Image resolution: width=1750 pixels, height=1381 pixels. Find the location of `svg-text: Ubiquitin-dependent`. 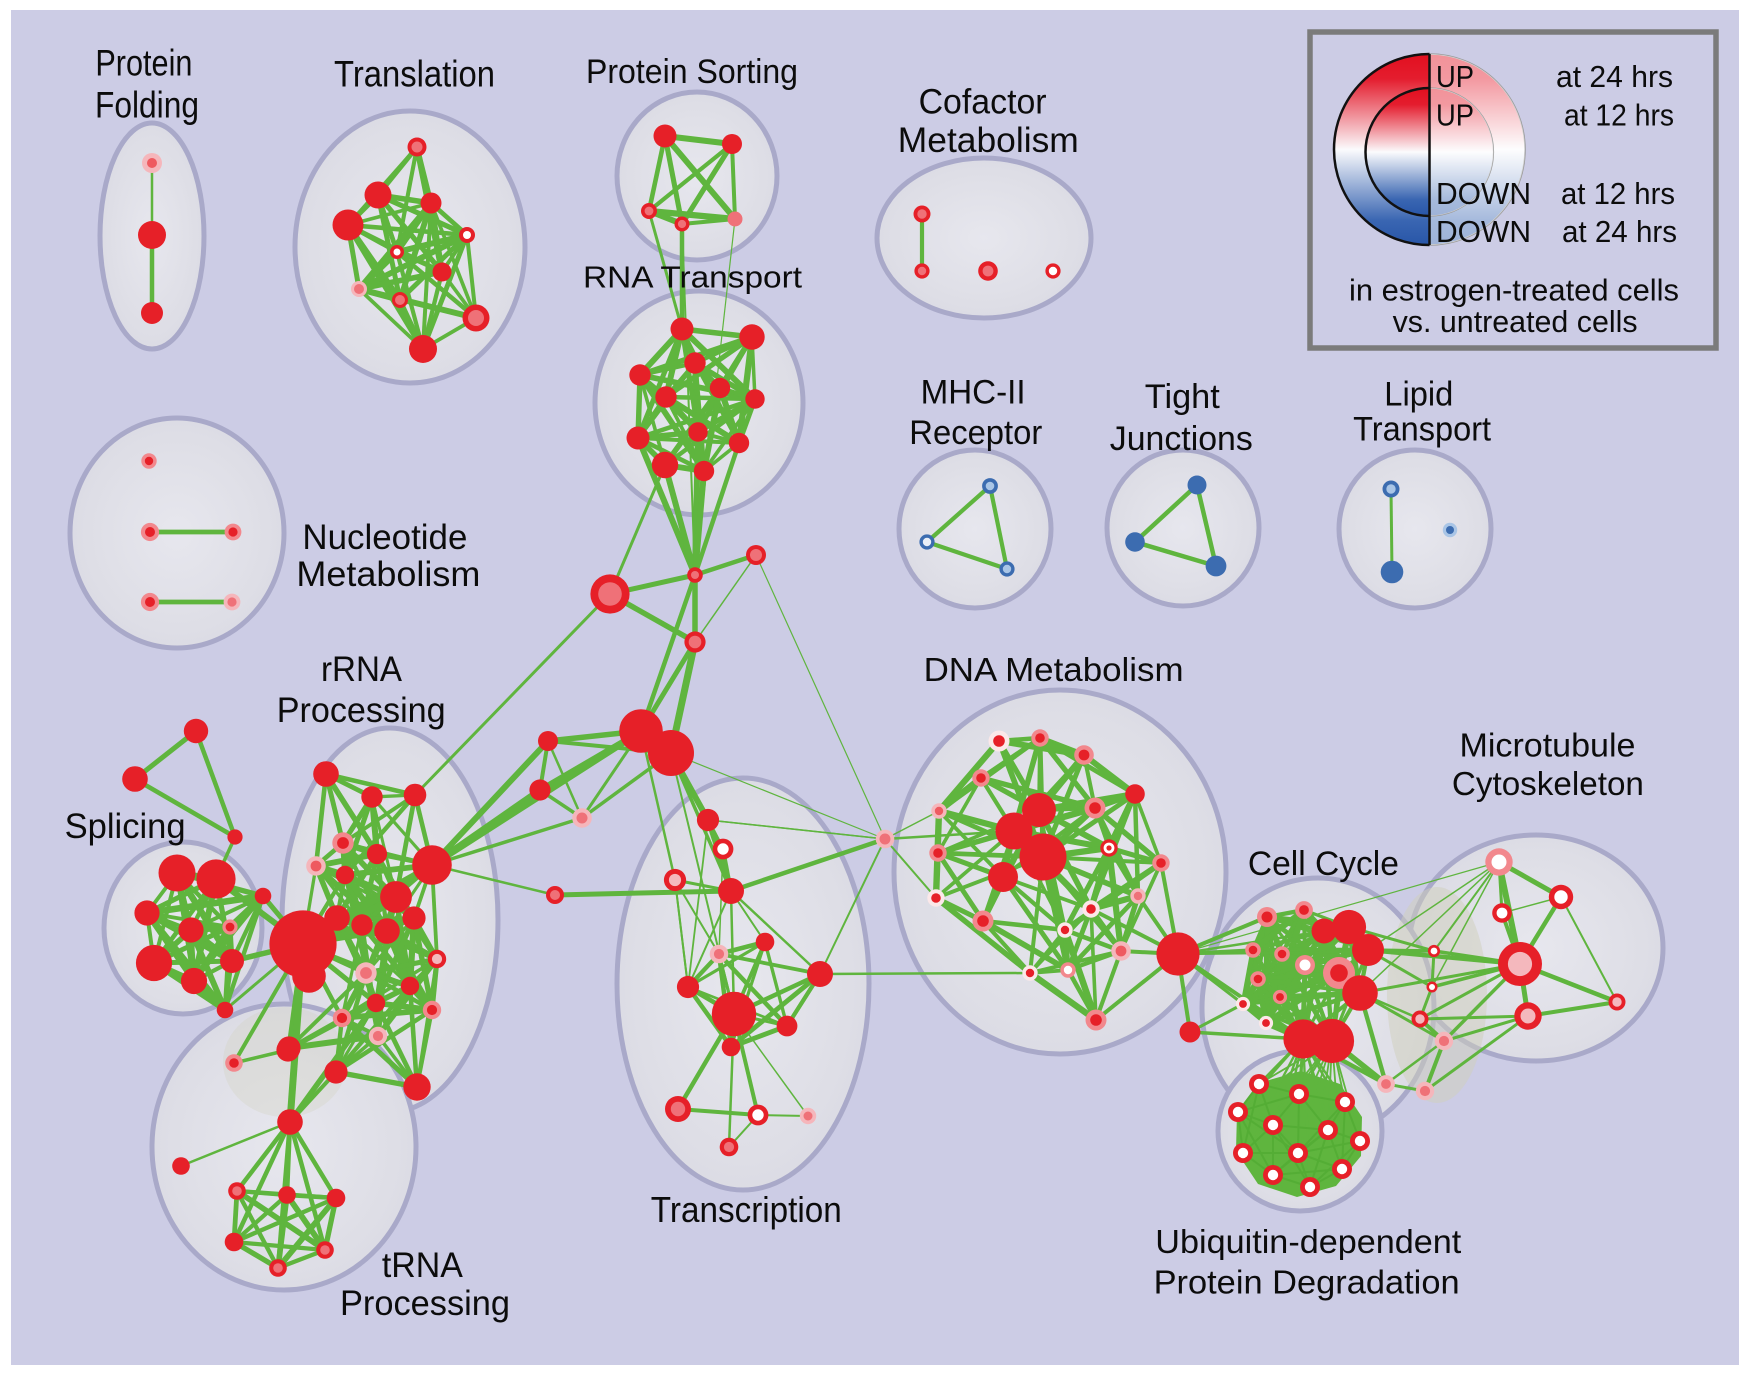

svg-text: Ubiquitin-dependent is located at coordinates (1308, 1241).